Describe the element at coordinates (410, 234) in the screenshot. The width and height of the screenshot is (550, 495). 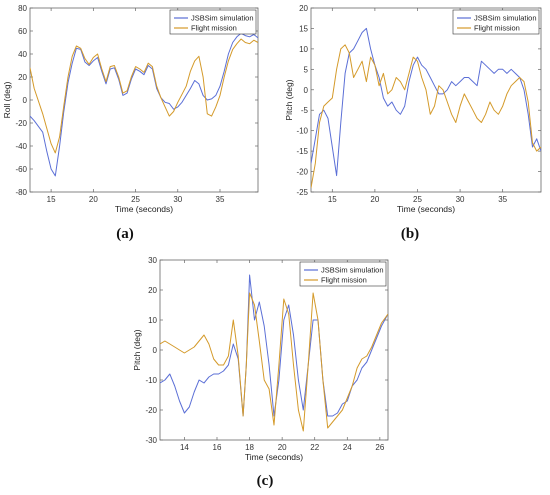
I see `panel-caption: (b)` at that location.